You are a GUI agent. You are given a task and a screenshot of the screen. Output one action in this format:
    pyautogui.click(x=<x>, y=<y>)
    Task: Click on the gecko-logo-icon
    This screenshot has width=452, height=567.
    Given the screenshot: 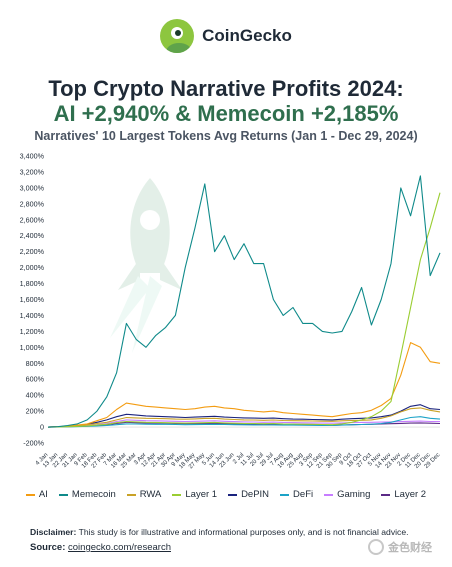 What is the action you would take?
    pyautogui.click(x=177, y=36)
    